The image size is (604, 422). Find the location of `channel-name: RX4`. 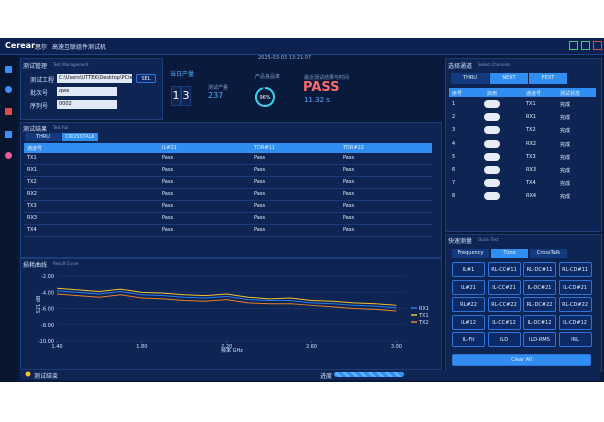

channel-name: RX4 is located at coordinates (531, 196).